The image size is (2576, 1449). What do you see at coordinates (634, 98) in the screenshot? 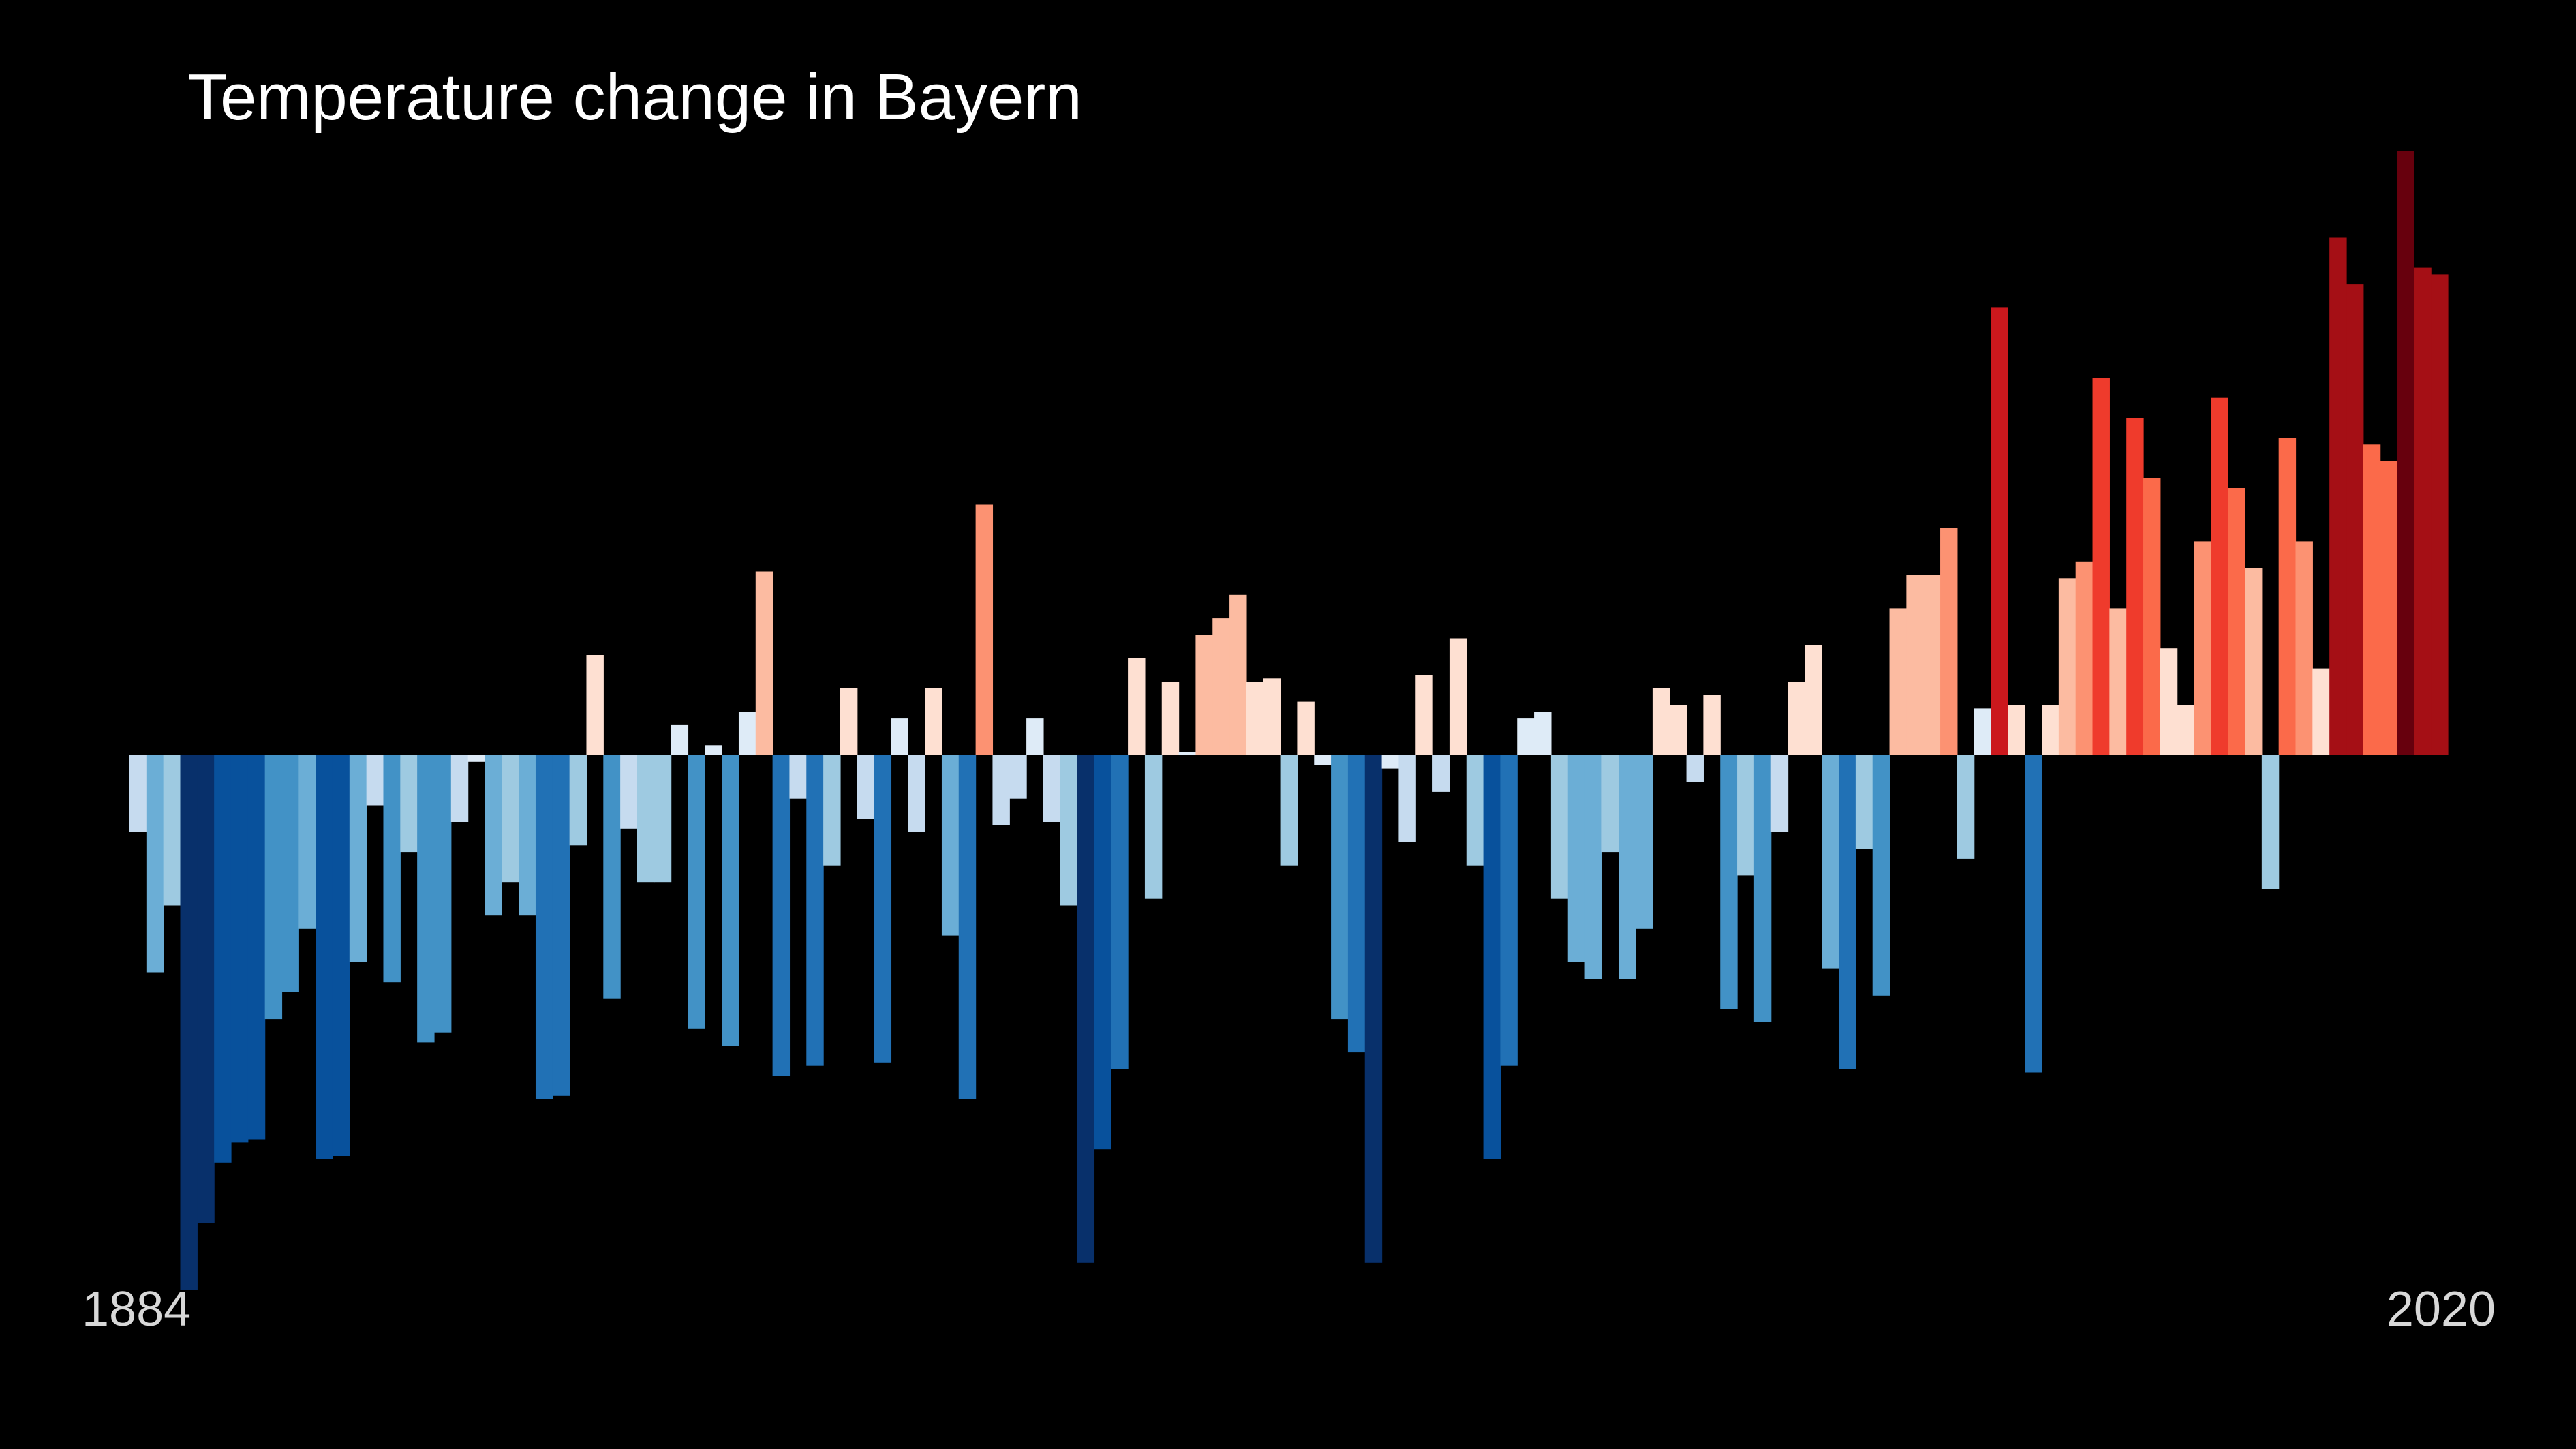
I see `chart-title: Temperature change in Bayern` at bounding box center [634, 98].